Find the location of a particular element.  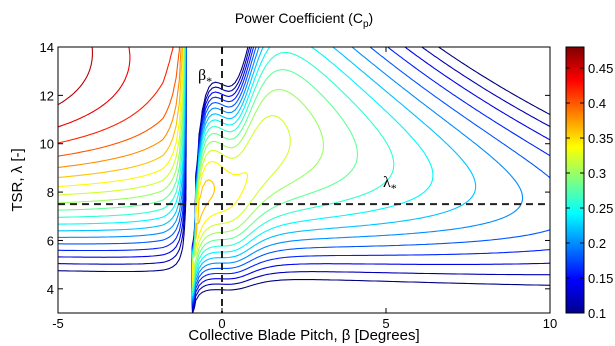

contour-0.38 is located at coordinates (120, 108).